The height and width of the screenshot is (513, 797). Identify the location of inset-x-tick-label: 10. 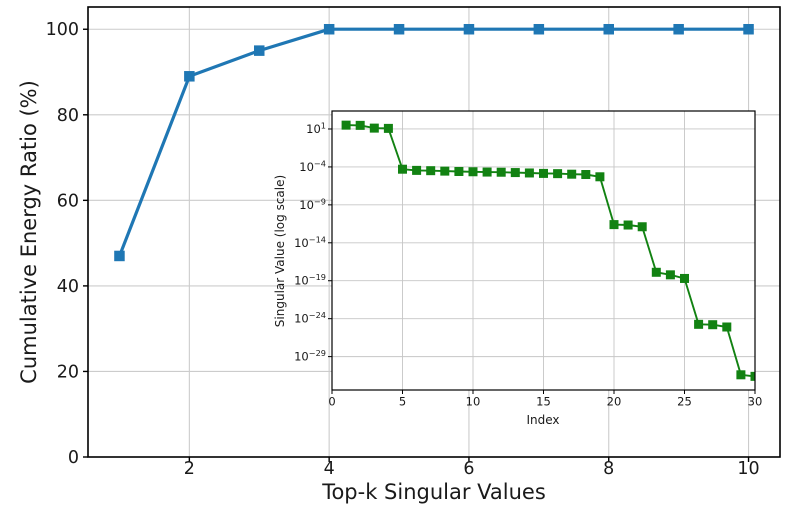
(473, 402).